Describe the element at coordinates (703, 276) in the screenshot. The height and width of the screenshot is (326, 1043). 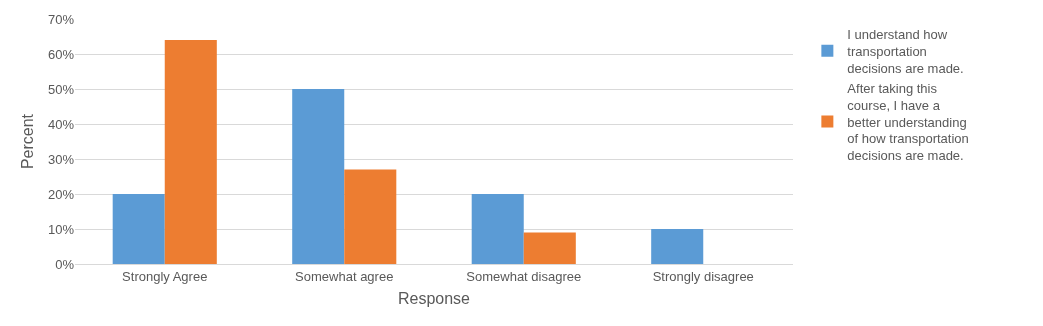
I see `x-tick-label: Strongly disagree` at that location.